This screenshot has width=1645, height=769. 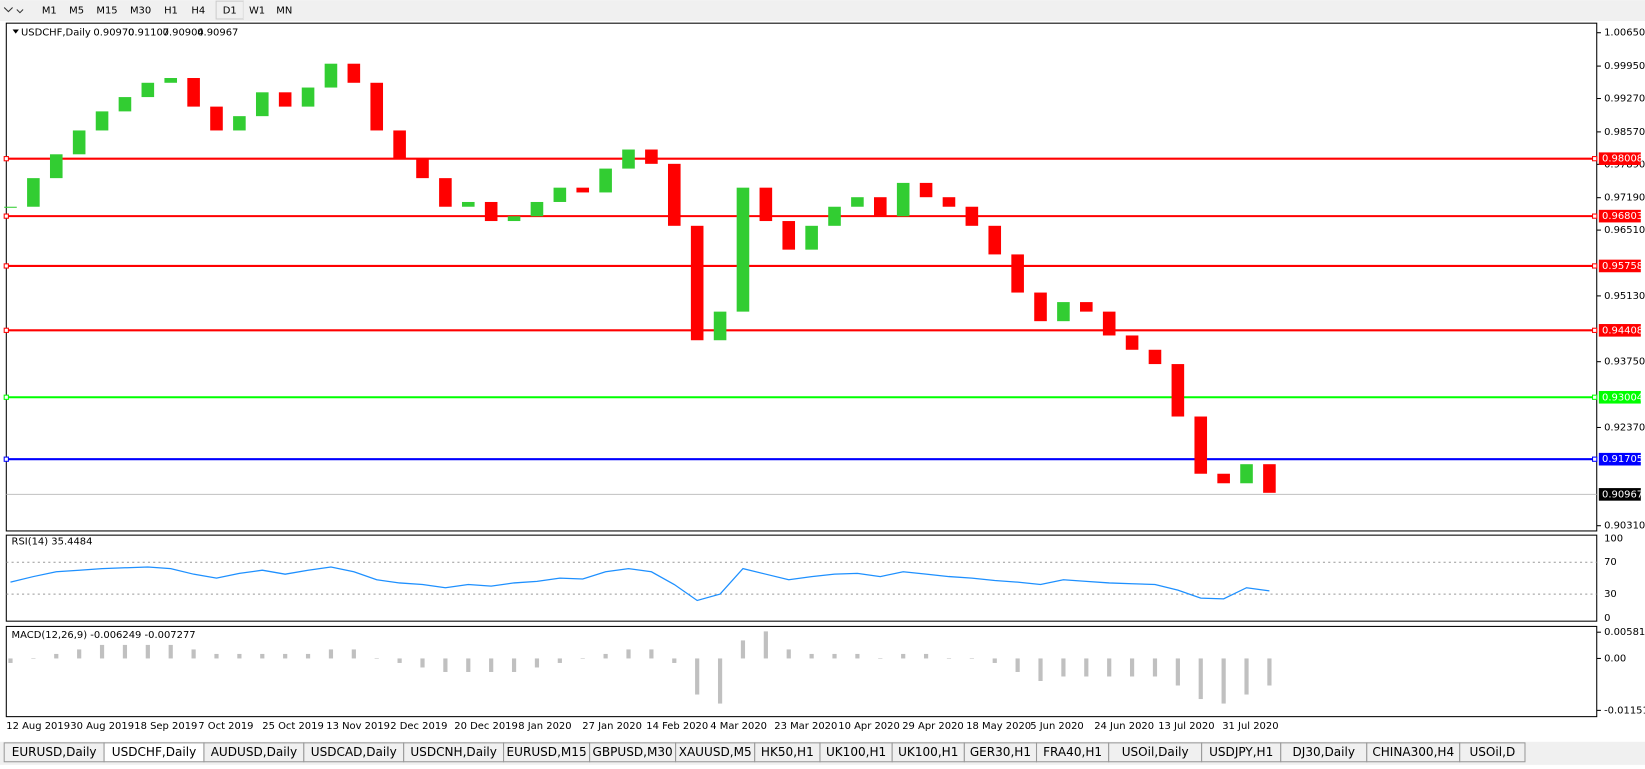 I want to click on timeframe-label: H1, so click(x=171, y=11).